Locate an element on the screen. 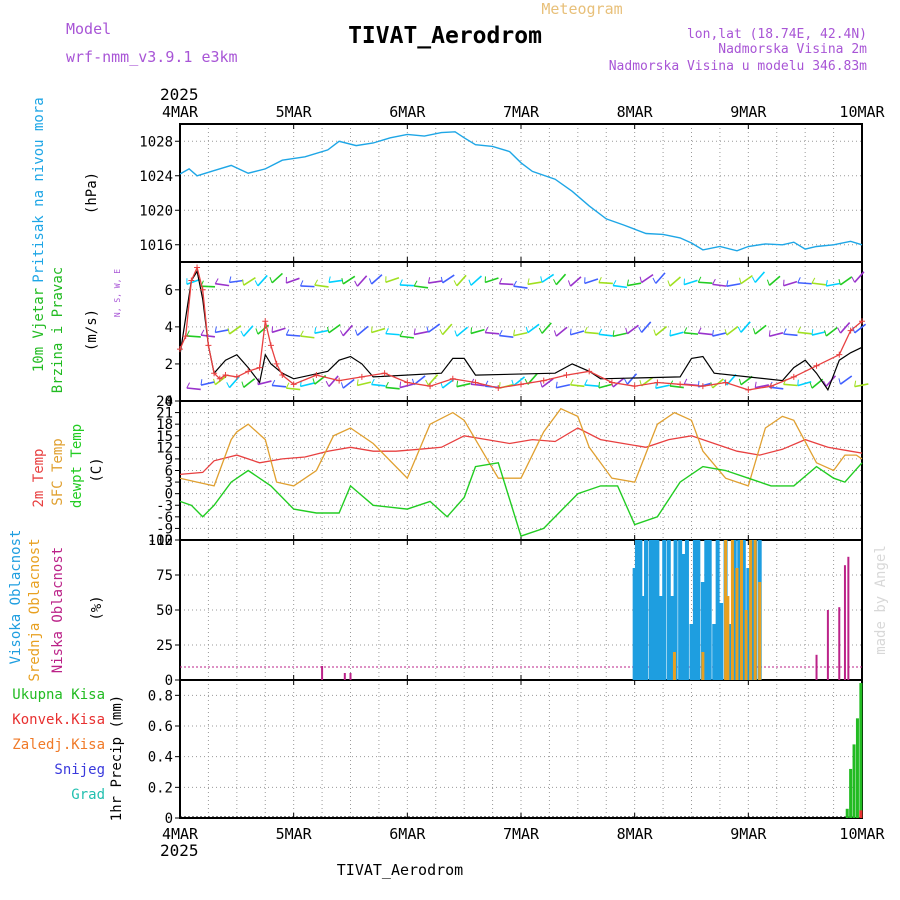 Image resolution: width=900 pixels, height=900 pixels. sfctemp-line is located at coordinates (521, 447).